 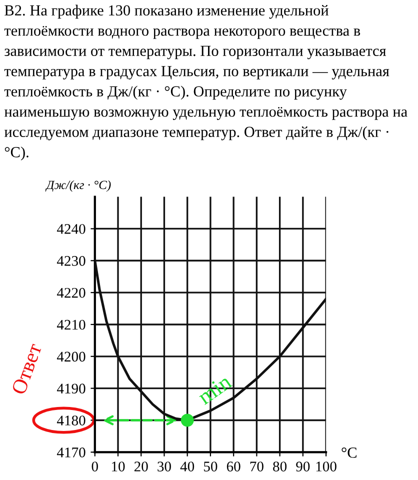 I want to click on y-tick-label: 4220, so click(x=71, y=293).